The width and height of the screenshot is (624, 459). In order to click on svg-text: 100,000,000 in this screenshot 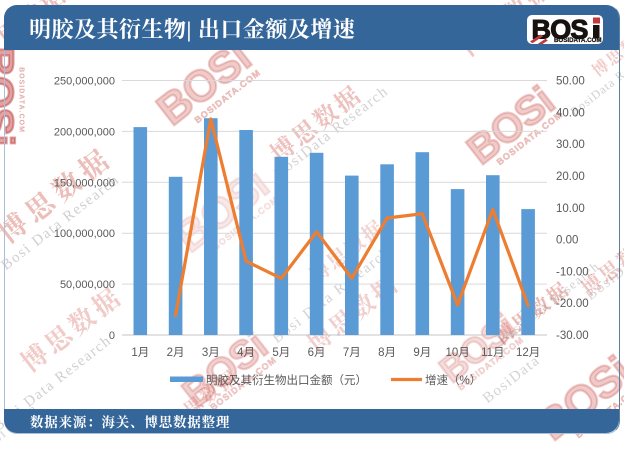, I will do `click(84, 234)`.